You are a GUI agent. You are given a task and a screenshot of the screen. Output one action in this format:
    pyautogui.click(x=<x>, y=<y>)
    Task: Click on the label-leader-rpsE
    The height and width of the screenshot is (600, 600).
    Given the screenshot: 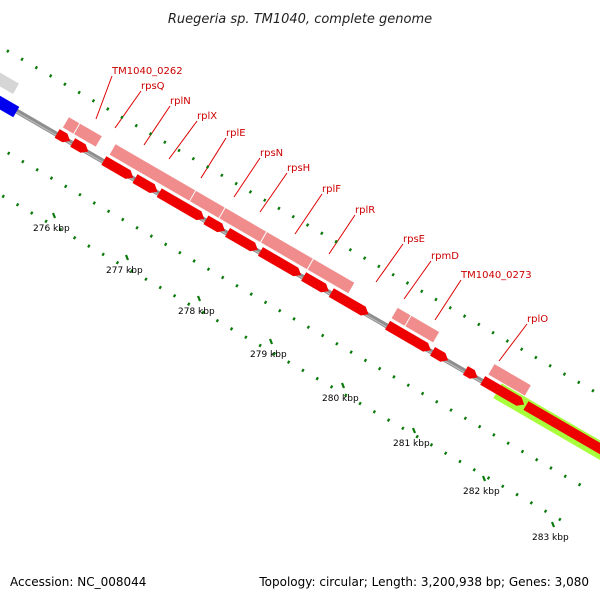 What is the action you would take?
    pyautogui.click(x=389, y=263)
    